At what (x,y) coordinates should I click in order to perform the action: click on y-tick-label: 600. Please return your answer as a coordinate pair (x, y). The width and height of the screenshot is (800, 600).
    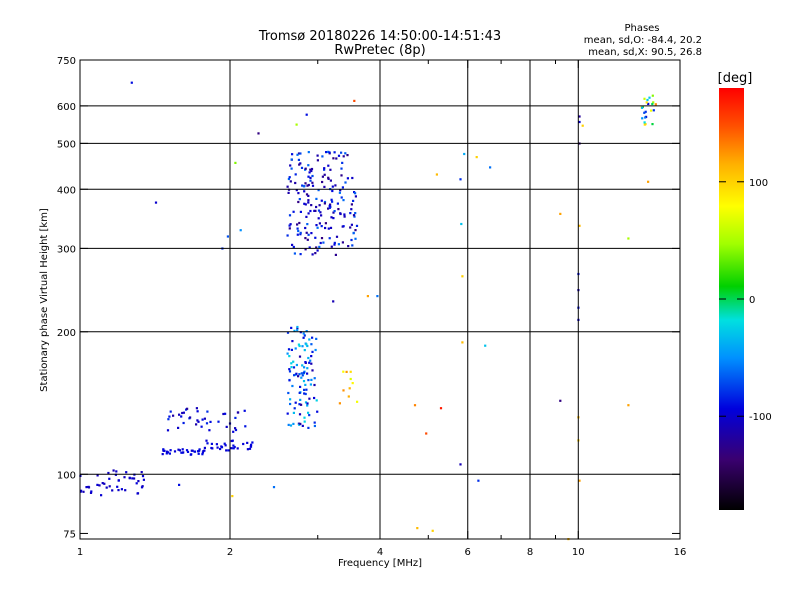
    Looking at the image, I should click on (66, 107).